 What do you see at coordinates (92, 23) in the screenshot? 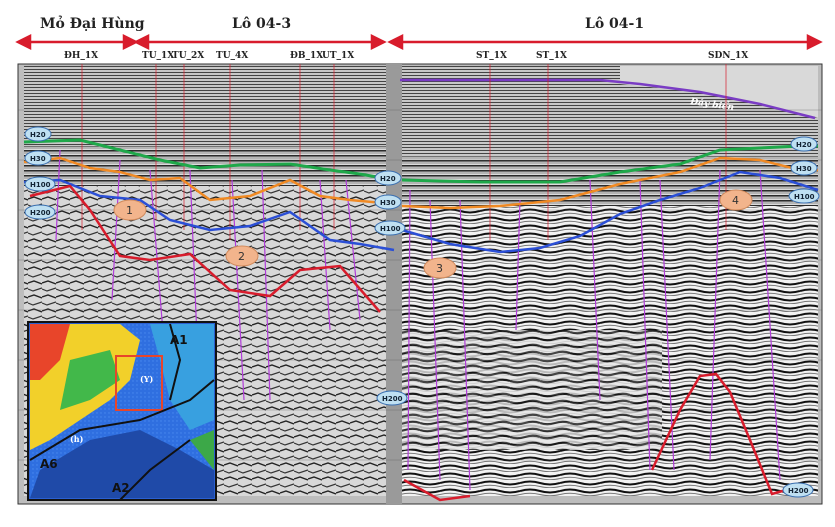
I see `header-dai-hung: Mỏ Đại Hùng` at bounding box center [92, 23].